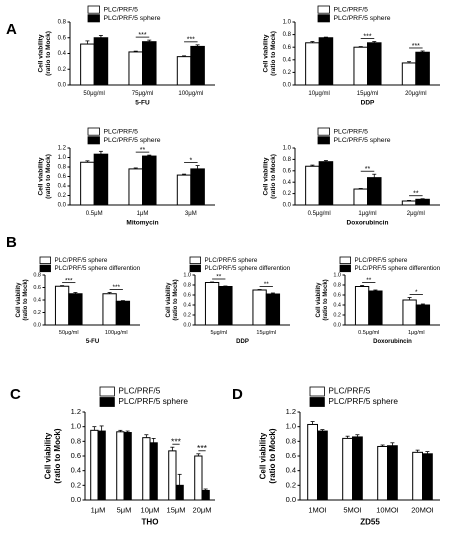 The image size is (450, 534). Describe the element at coordinates (416, 333) in the screenshot. I see `x-tick-label: 1μg/ml` at that location.